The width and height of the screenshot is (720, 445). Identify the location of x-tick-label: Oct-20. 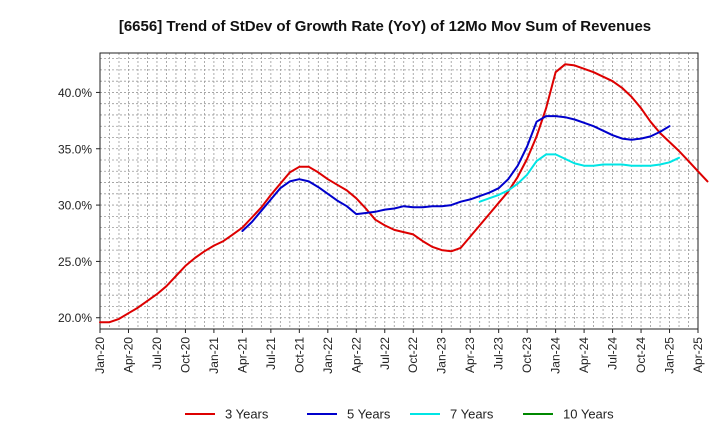
(185, 355).